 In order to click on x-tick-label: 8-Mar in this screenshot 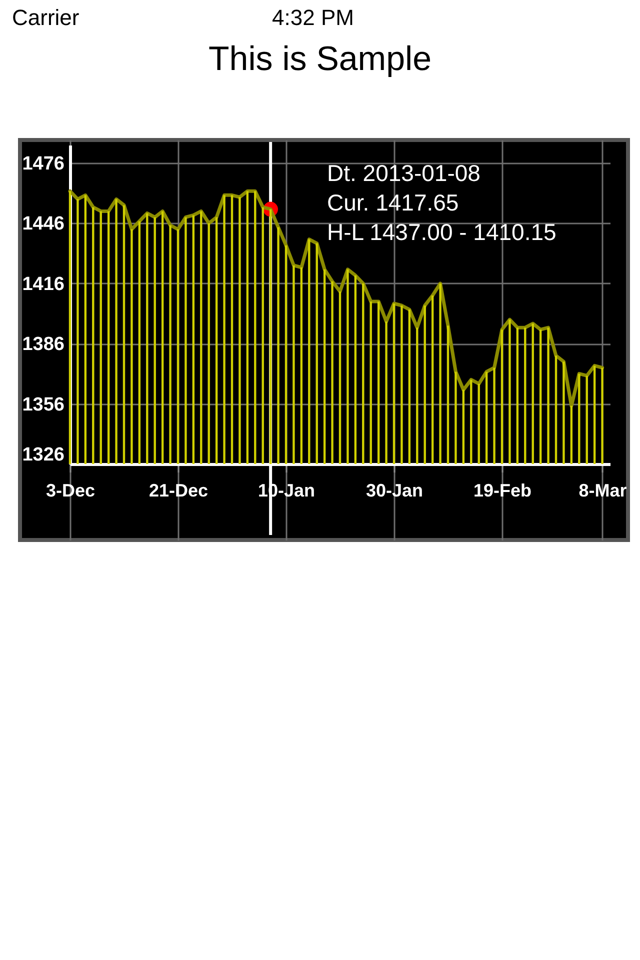, I will do `click(602, 490)`.